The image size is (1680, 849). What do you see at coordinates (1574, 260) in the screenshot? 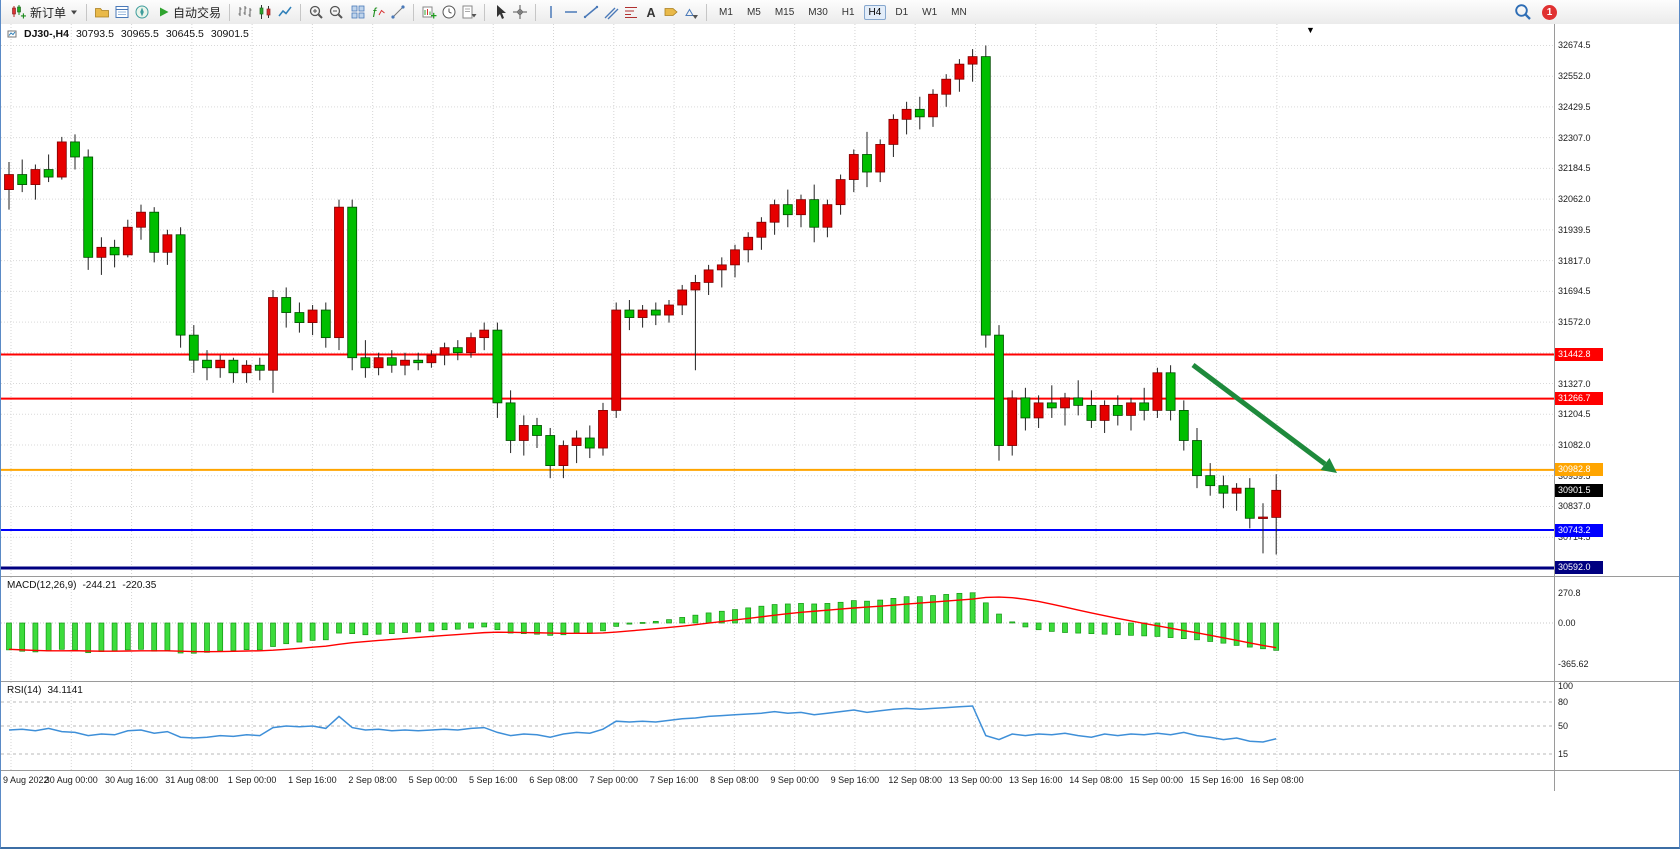
I see `price-tick-label: 31817.0` at bounding box center [1574, 260].